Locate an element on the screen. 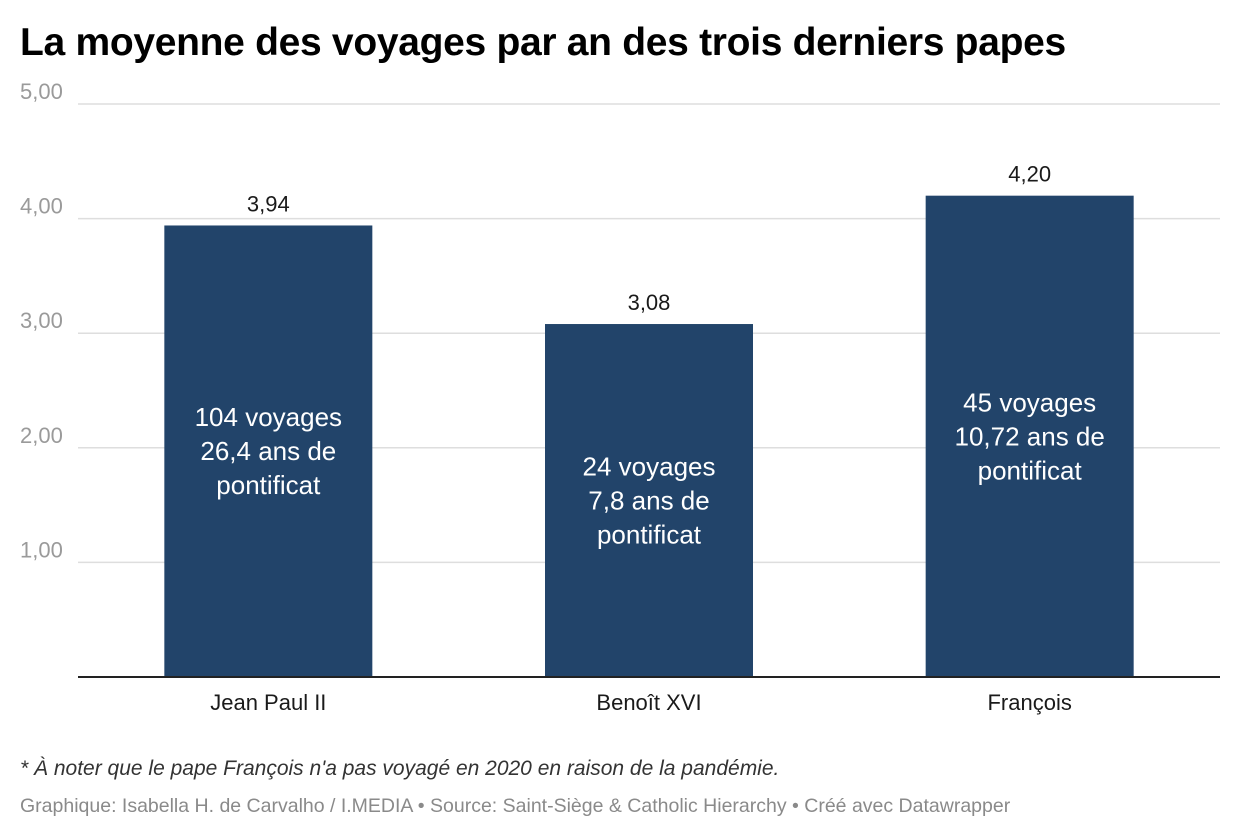  bar-annotation-1-1: 7,8 ans de is located at coordinates (648, 501).